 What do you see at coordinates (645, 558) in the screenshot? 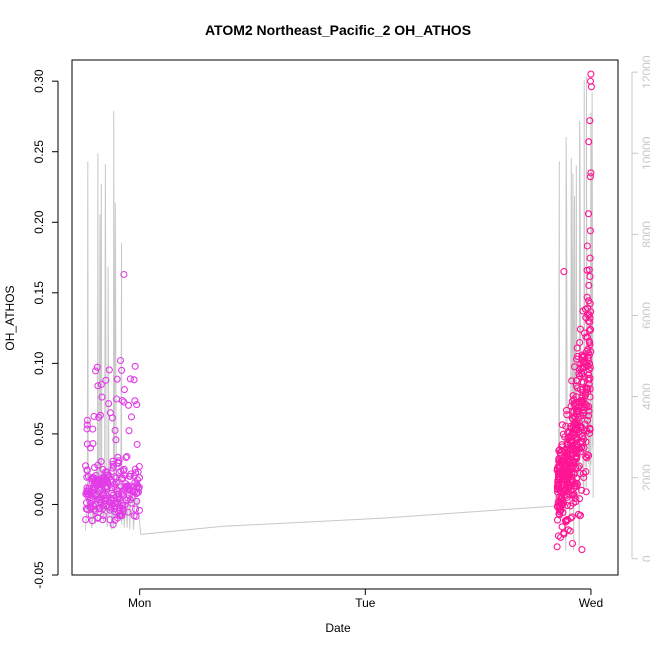
I see `y2-tick-label: 0` at bounding box center [645, 558].